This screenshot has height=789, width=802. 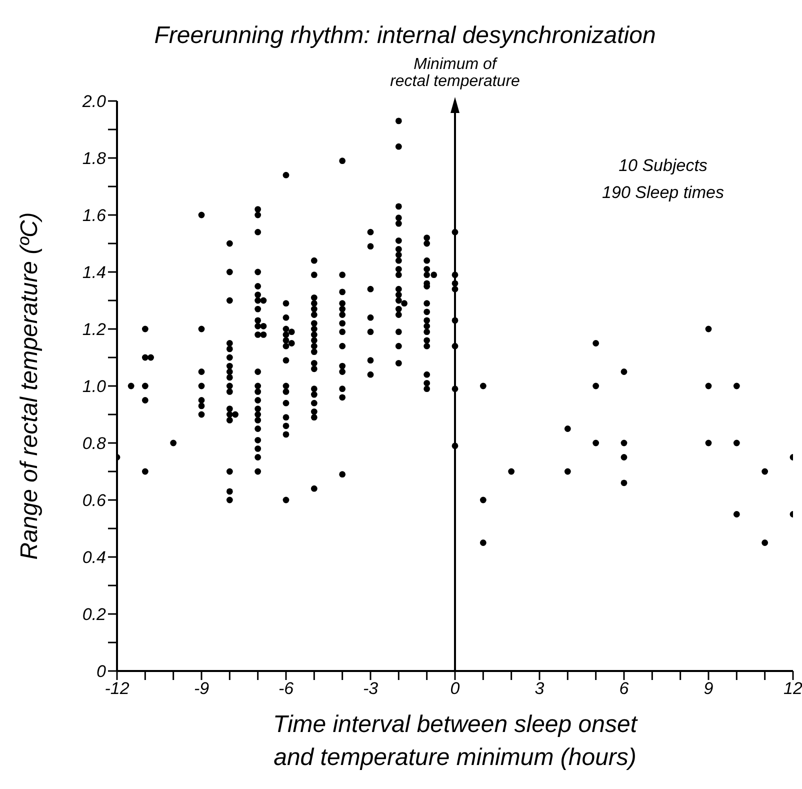 I want to click on y-tick-label: 1.0, so click(x=94, y=386).